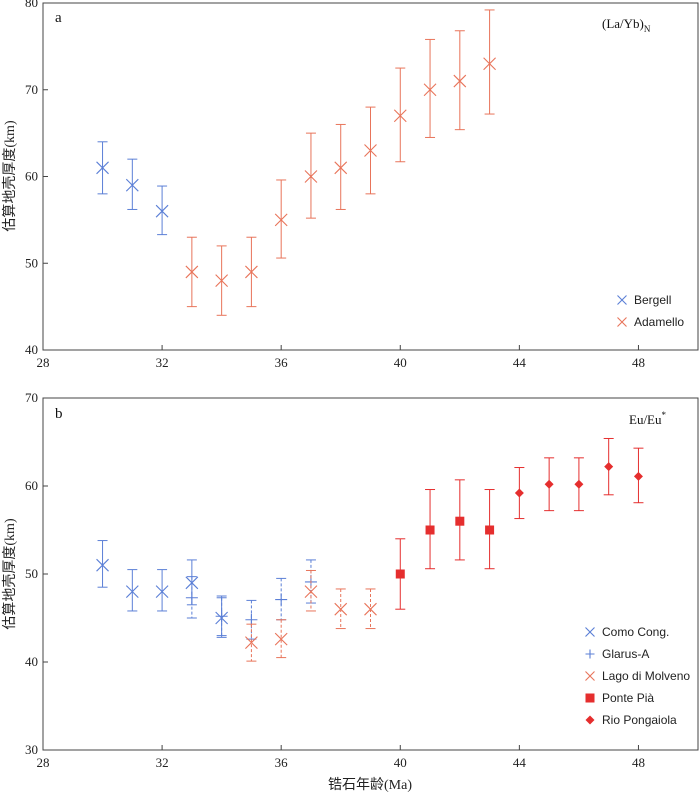 The width and height of the screenshot is (700, 793). I want to click on y-tick-label-a: 60, so click(31, 176).